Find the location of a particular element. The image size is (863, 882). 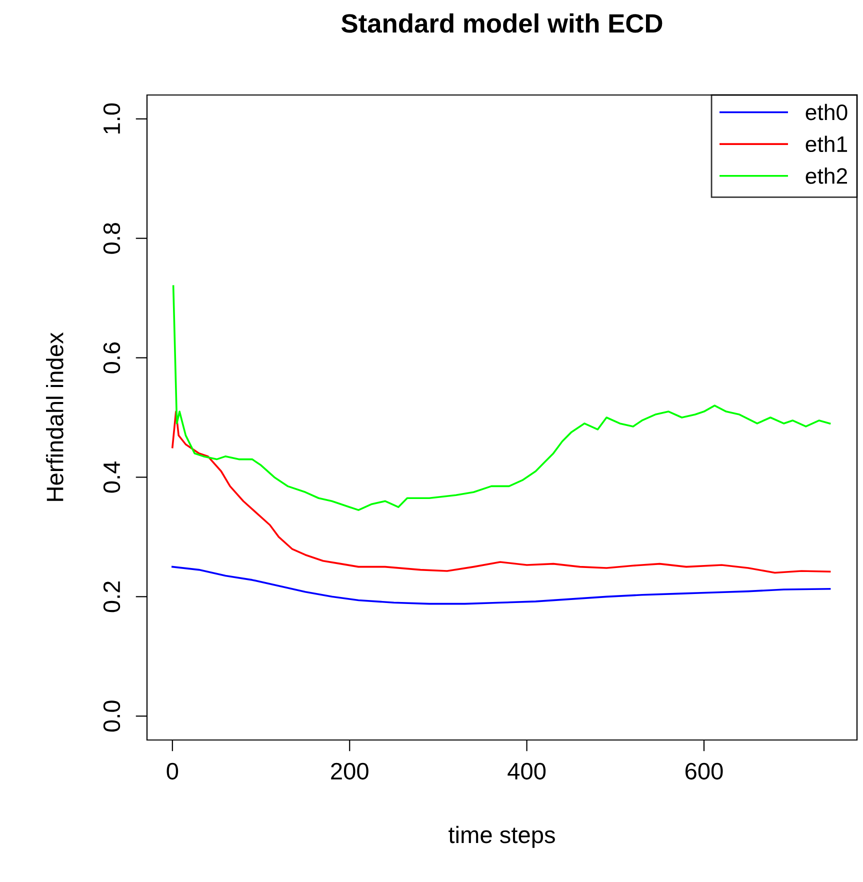

y-tick-label: 0.6 is located at coordinates (111, 358).